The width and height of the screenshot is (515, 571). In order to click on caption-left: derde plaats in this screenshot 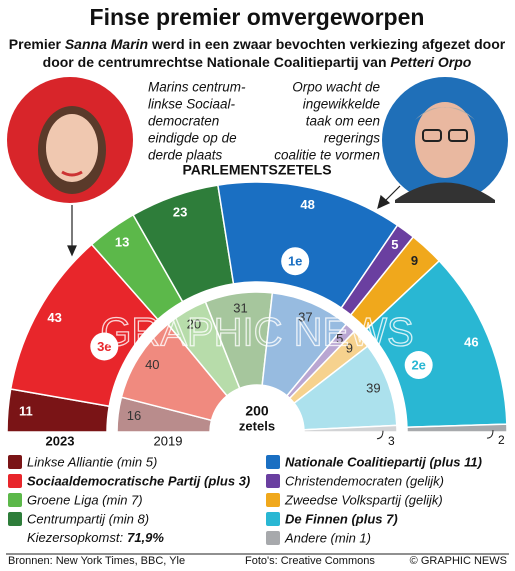, I will do `click(185, 155)`.